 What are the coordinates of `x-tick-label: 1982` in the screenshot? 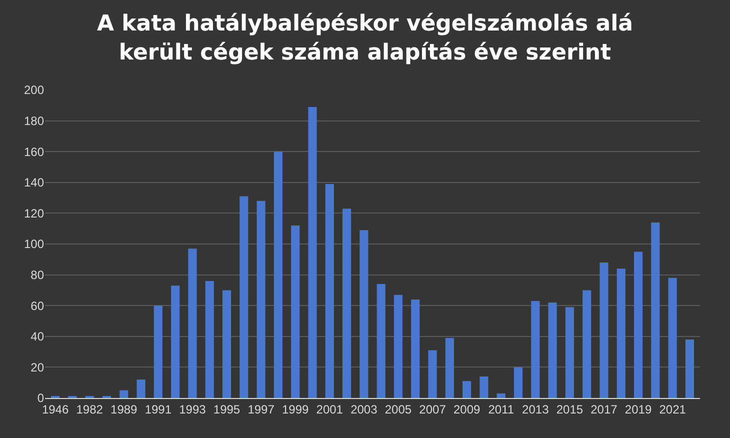 It's located at (90, 409).